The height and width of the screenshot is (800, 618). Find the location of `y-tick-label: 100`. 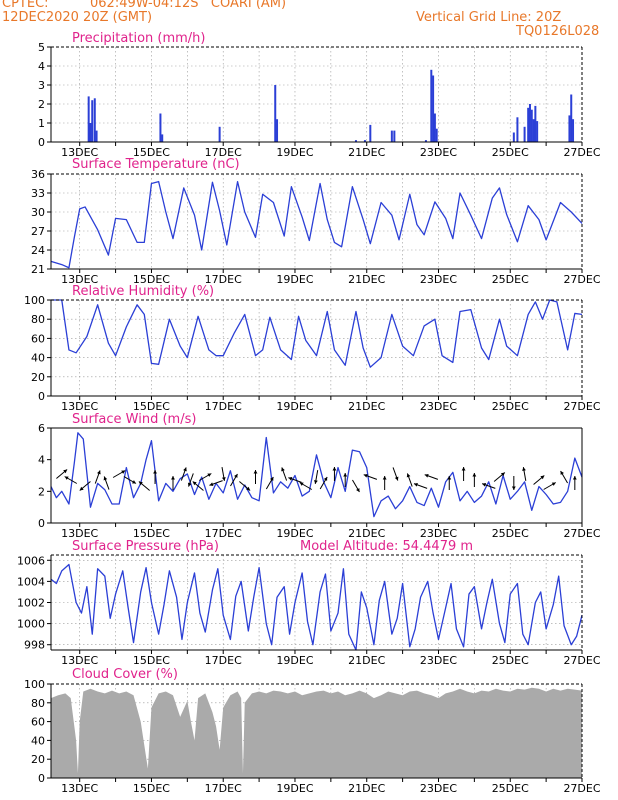

y-tick-label: 100 is located at coordinates (34, 300).